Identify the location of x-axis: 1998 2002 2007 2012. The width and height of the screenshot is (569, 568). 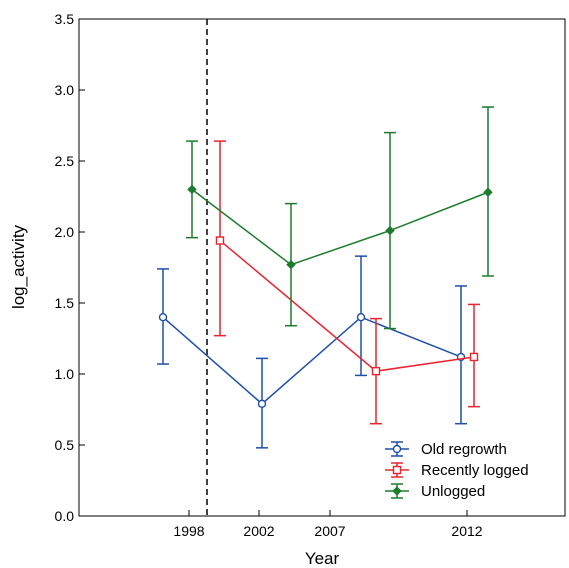
(328, 524).